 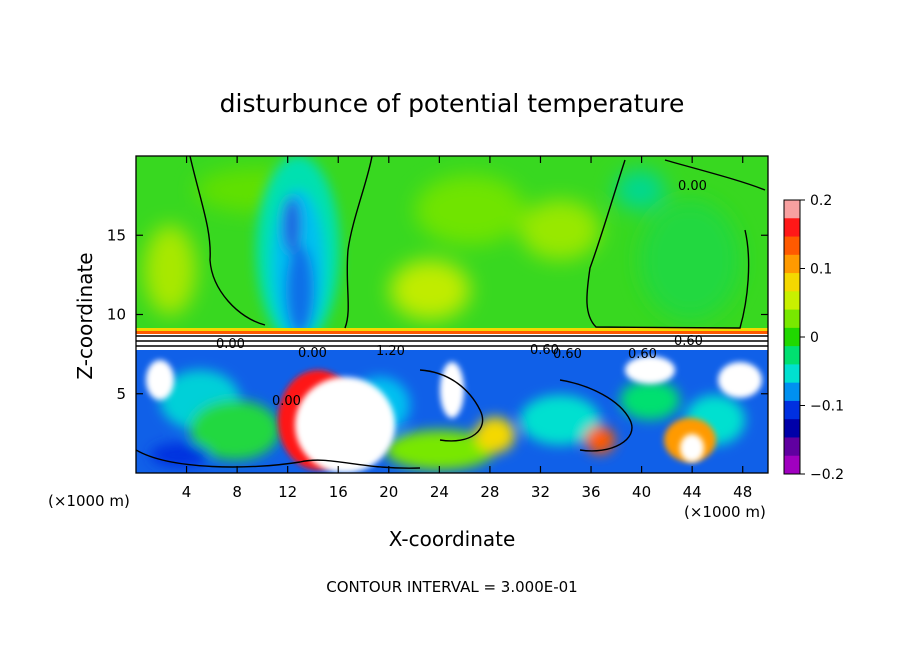 I want to click on x-tick-label: 20, so click(x=388, y=492).